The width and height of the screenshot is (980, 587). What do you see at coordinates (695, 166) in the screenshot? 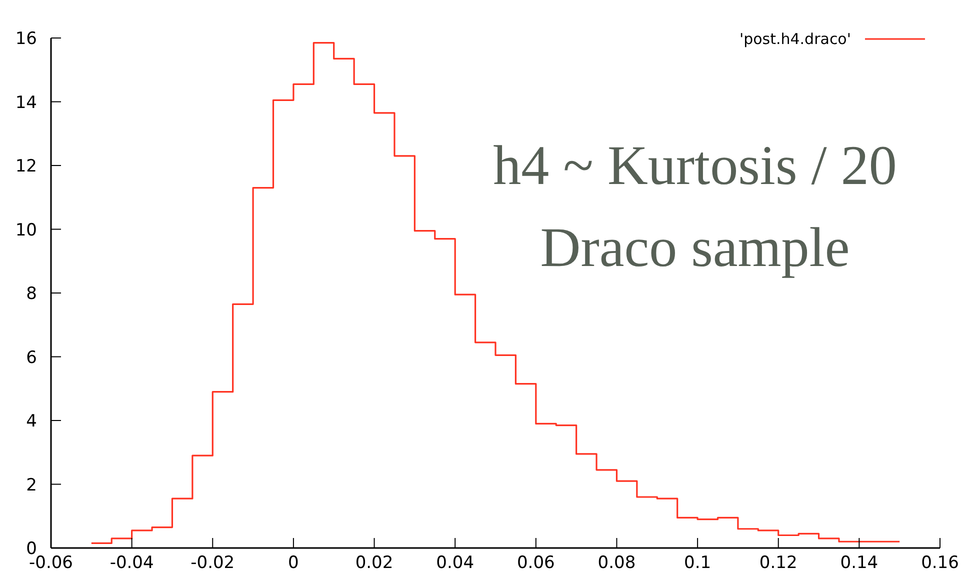
I see `annotation: h4 ~ Kurtosis / 20` at bounding box center [695, 166].